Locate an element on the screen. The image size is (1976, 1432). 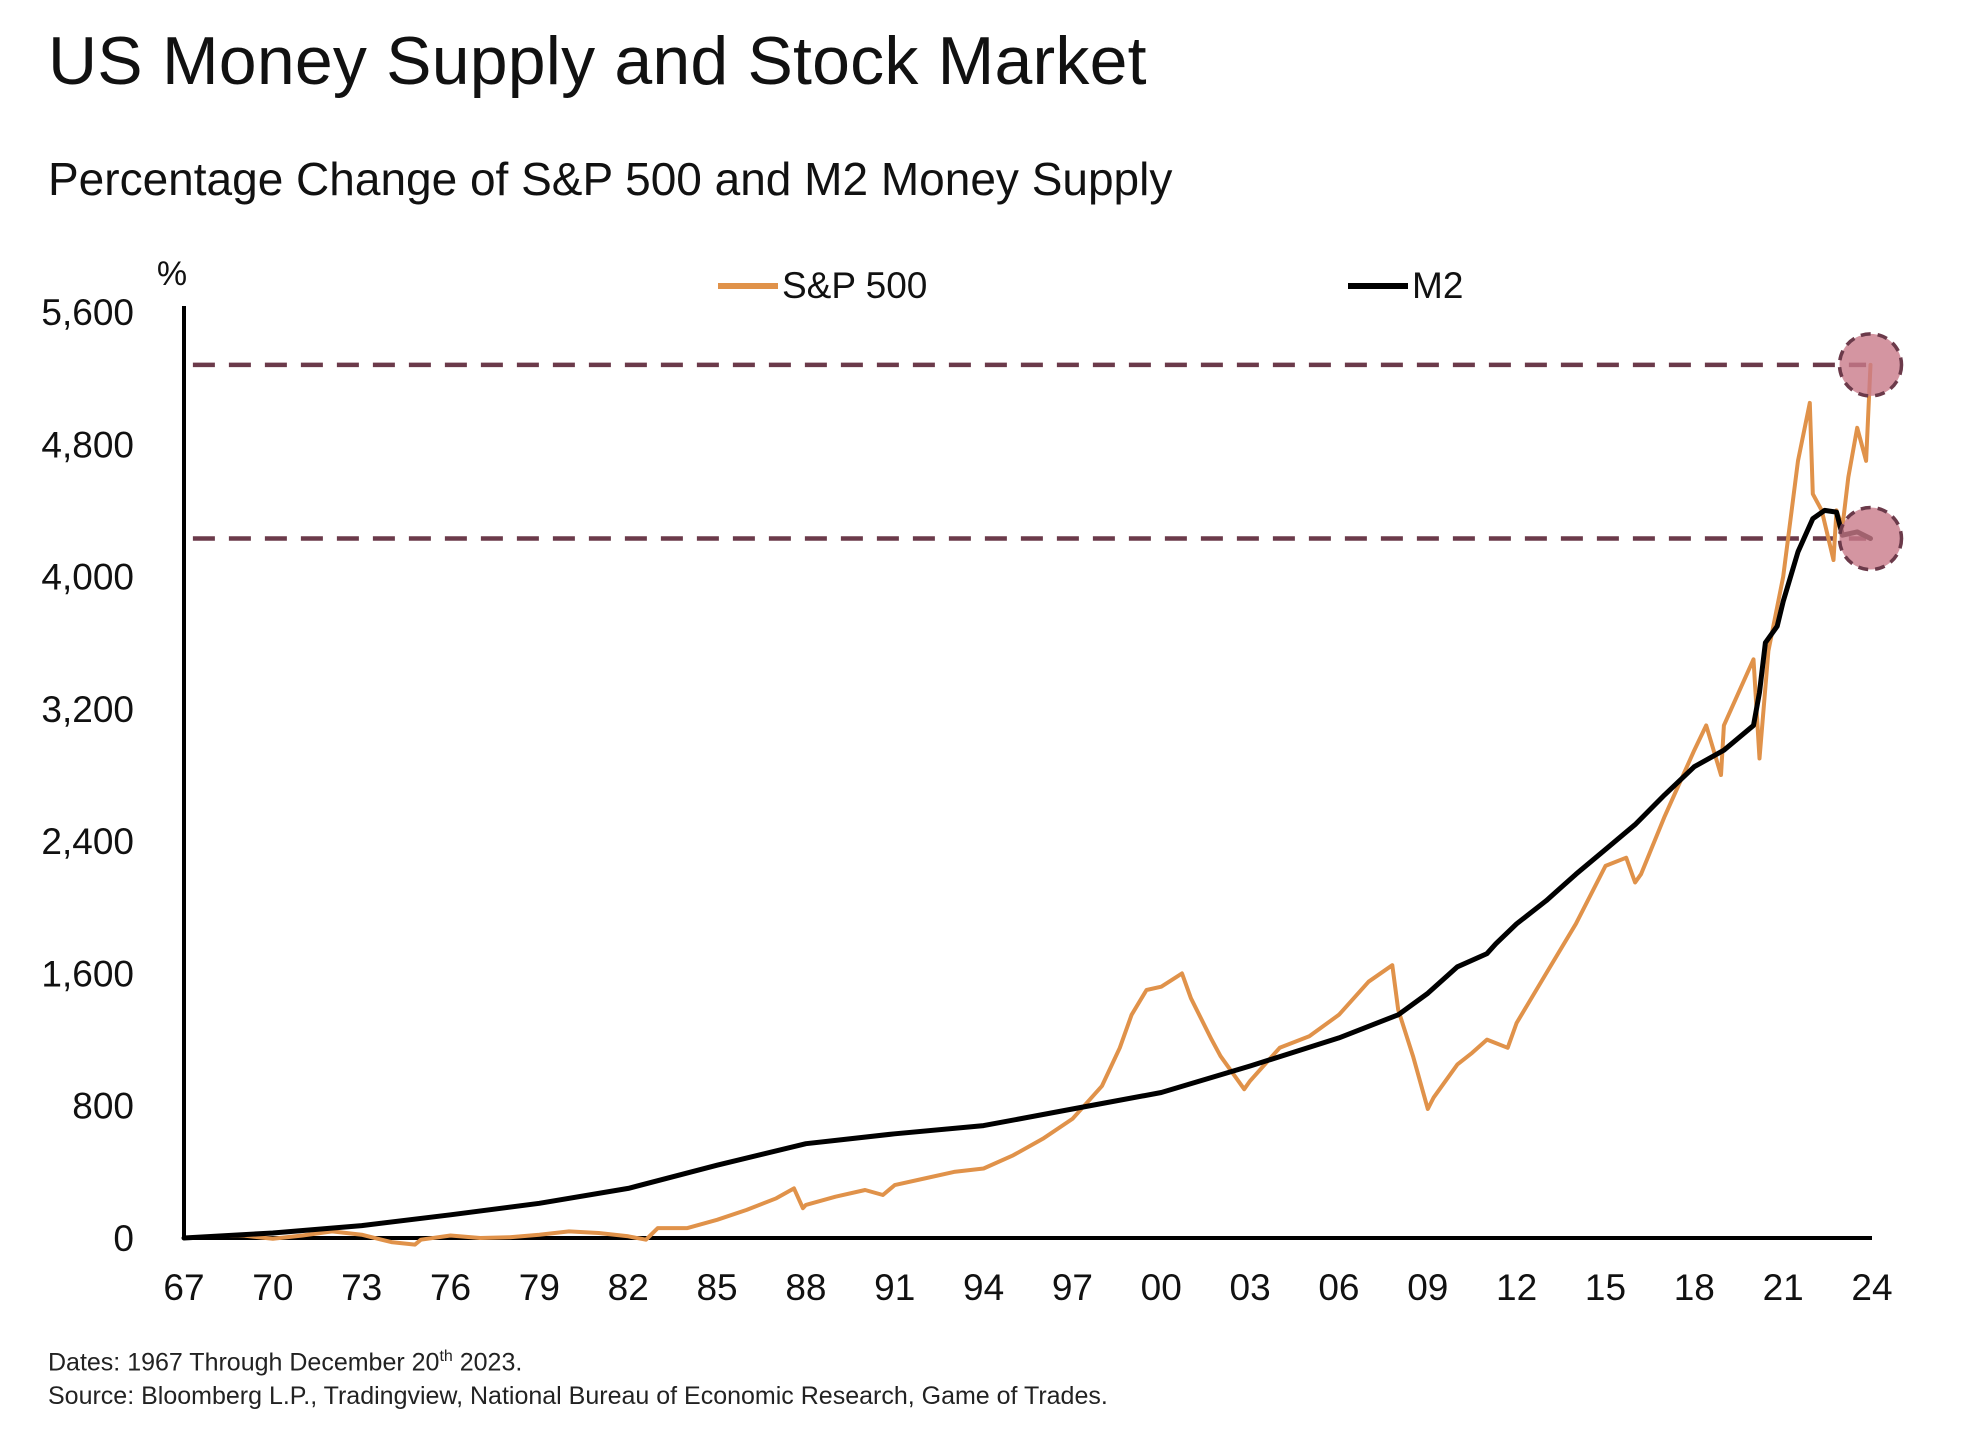
legend-label-s-p-500: S&P 500 is located at coordinates (854, 285).